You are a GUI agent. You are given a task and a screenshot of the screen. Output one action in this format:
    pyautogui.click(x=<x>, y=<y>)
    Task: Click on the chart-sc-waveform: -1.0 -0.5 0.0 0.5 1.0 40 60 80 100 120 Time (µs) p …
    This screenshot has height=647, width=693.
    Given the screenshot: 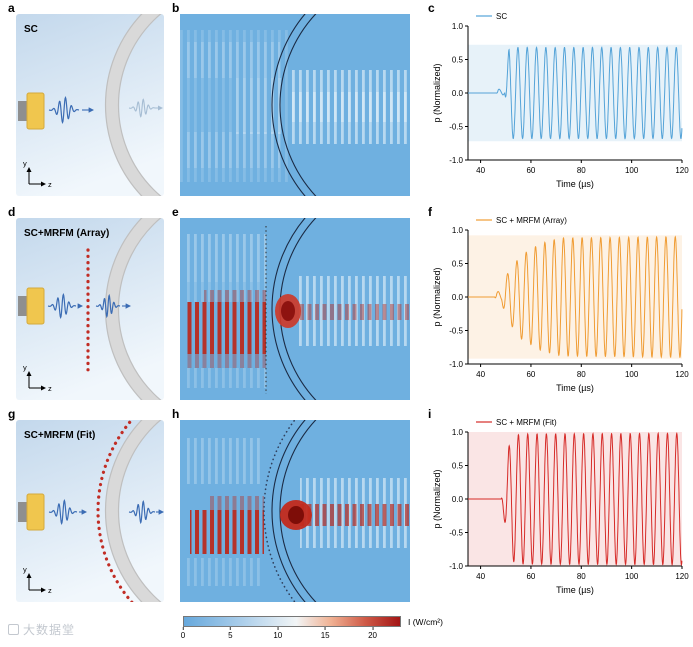 What is the action you would take?
    pyautogui.click(x=560, y=100)
    